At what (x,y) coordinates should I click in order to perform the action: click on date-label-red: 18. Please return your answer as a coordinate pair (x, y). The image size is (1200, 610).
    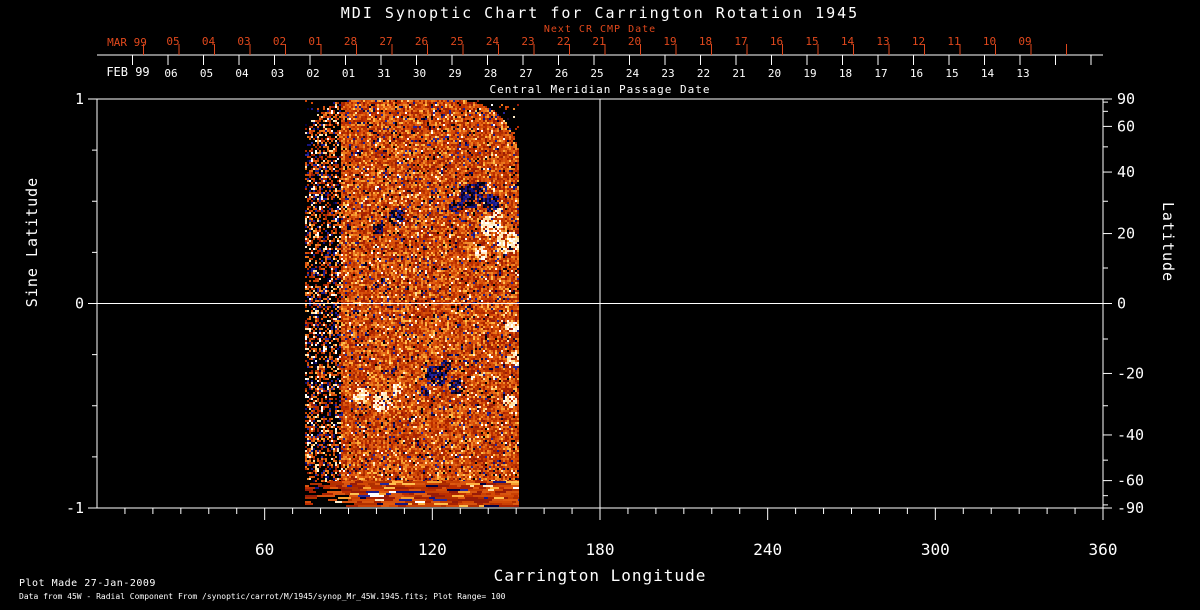
    Looking at the image, I should click on (705, 41).